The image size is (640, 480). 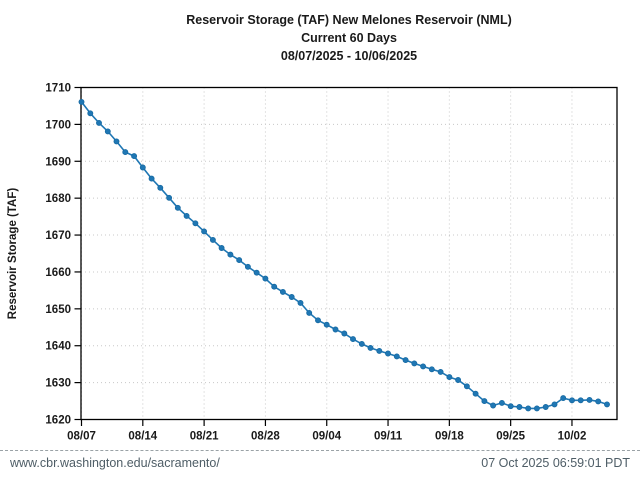 I want to click on x-tick-label: 08/21, so click(x=204, y=437).